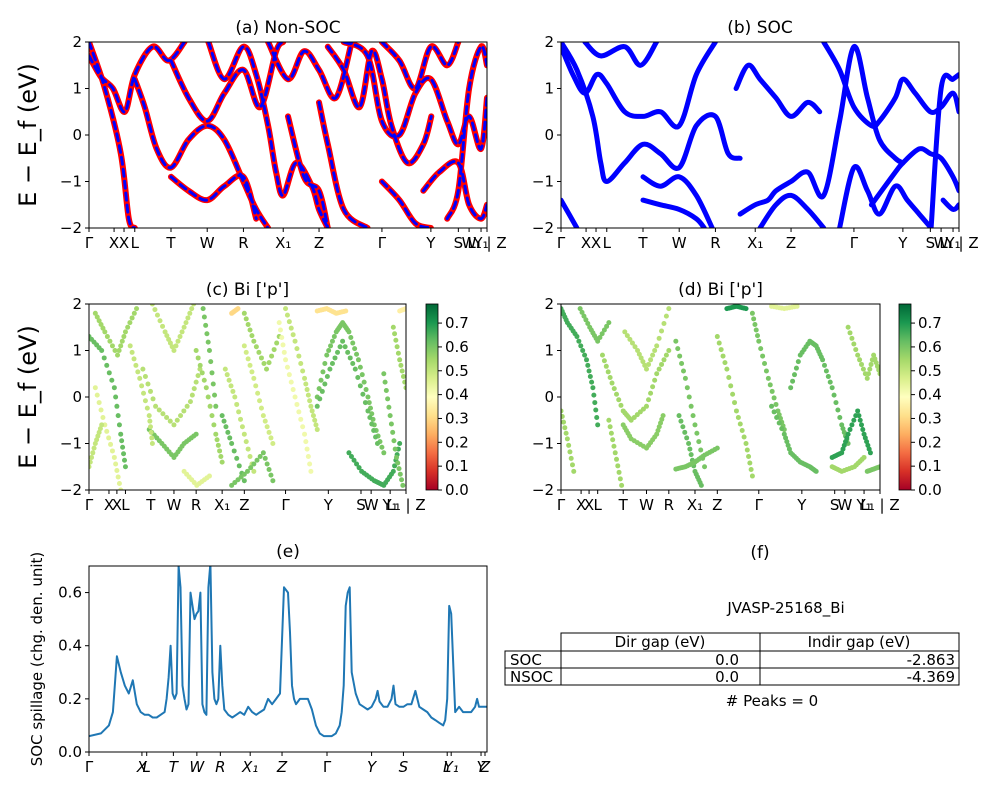 The height and width of the screenshot is (800, 1000). What do you see at coordinates (930, 395) in the screenshot?
I see `colorbar-tick-label: 0.4` at bounding box center [930, 395].